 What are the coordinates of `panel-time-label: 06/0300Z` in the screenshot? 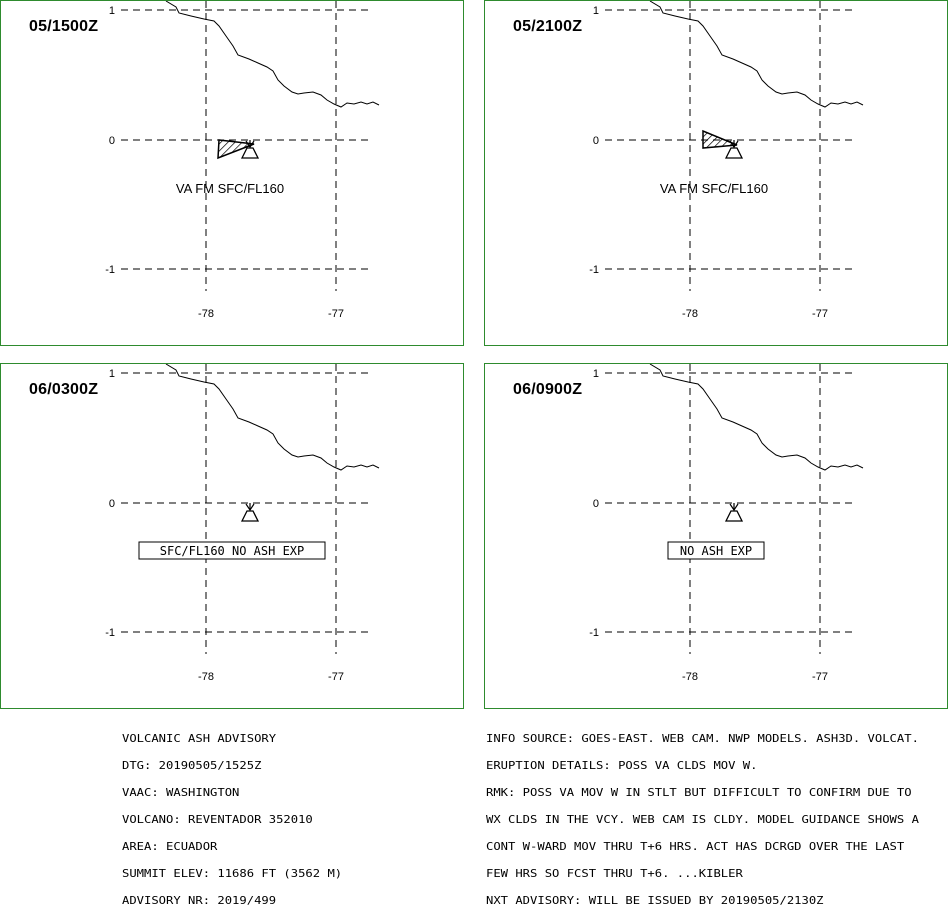 It's located at (64, 389).